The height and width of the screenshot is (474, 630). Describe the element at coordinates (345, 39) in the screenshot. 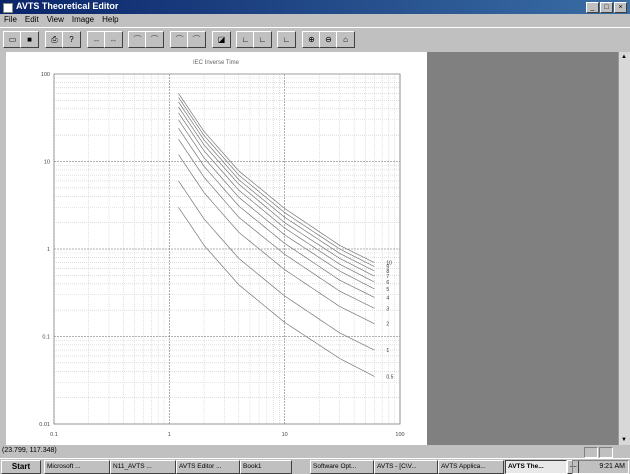

I see `zoom-fit-icon: ⌂` at that location.